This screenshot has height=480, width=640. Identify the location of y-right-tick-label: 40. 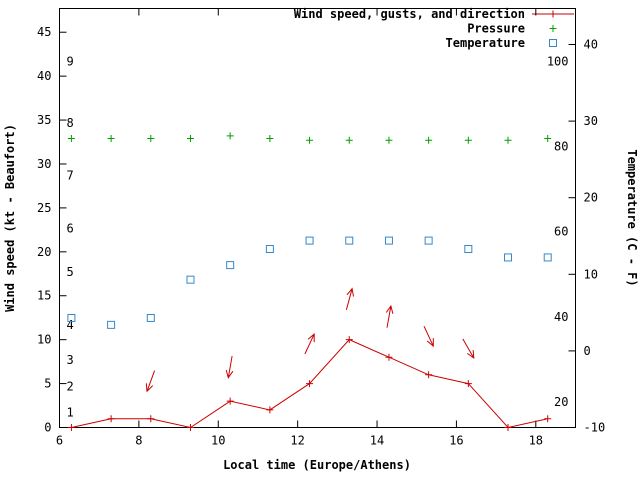
(591, 45).